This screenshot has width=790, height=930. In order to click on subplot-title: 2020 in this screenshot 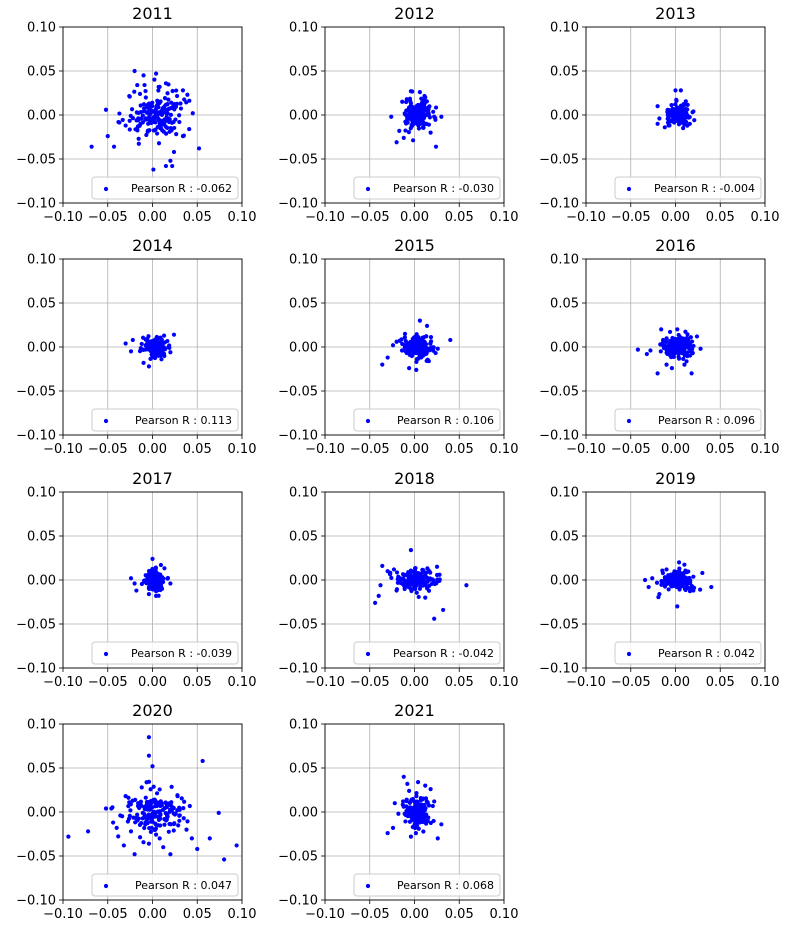, I will do `click(152, 710)`.